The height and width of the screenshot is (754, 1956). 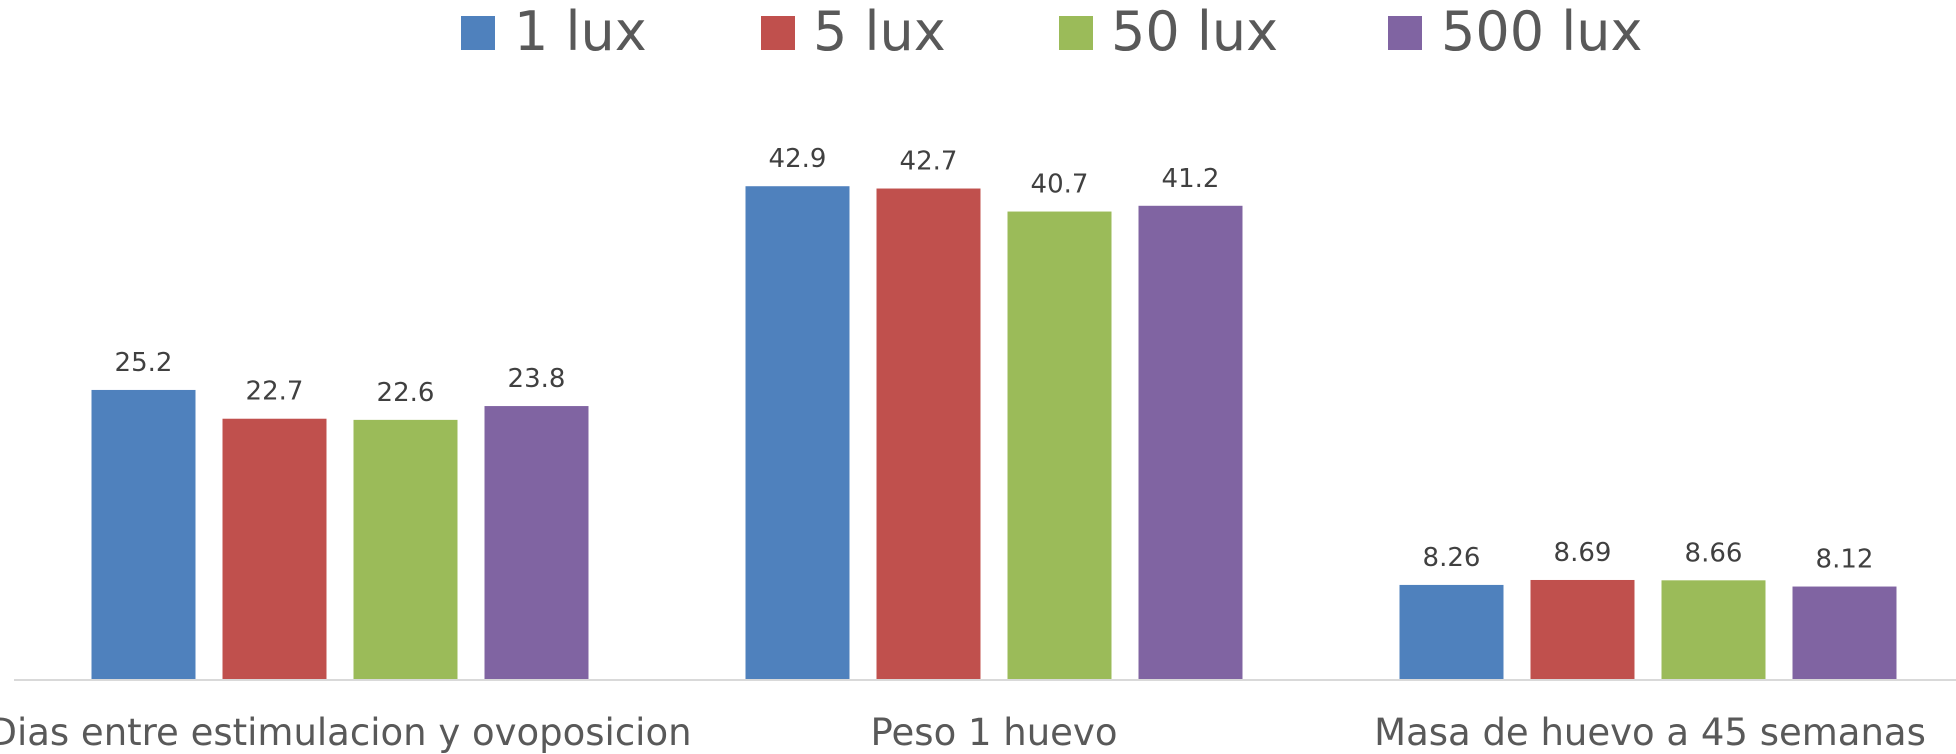 What do you see at coordinates (1076, 33) in the screenshot?
I see `legend-swatch-50-lux` at bounding box center [1076, 33].